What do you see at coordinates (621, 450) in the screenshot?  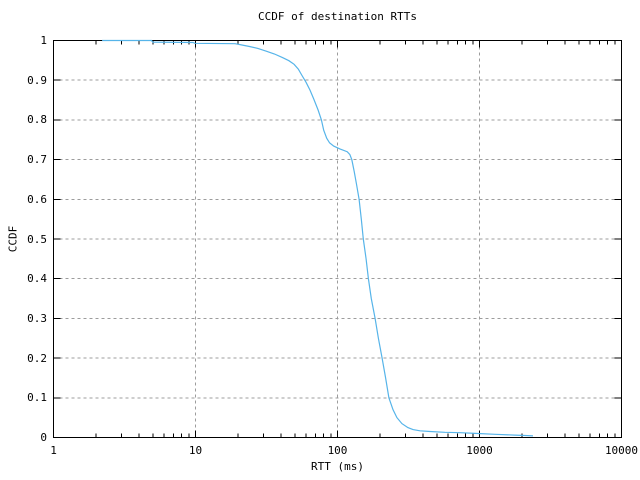 I see `x-tick-label: 10000` at bounding box center [621, 450].